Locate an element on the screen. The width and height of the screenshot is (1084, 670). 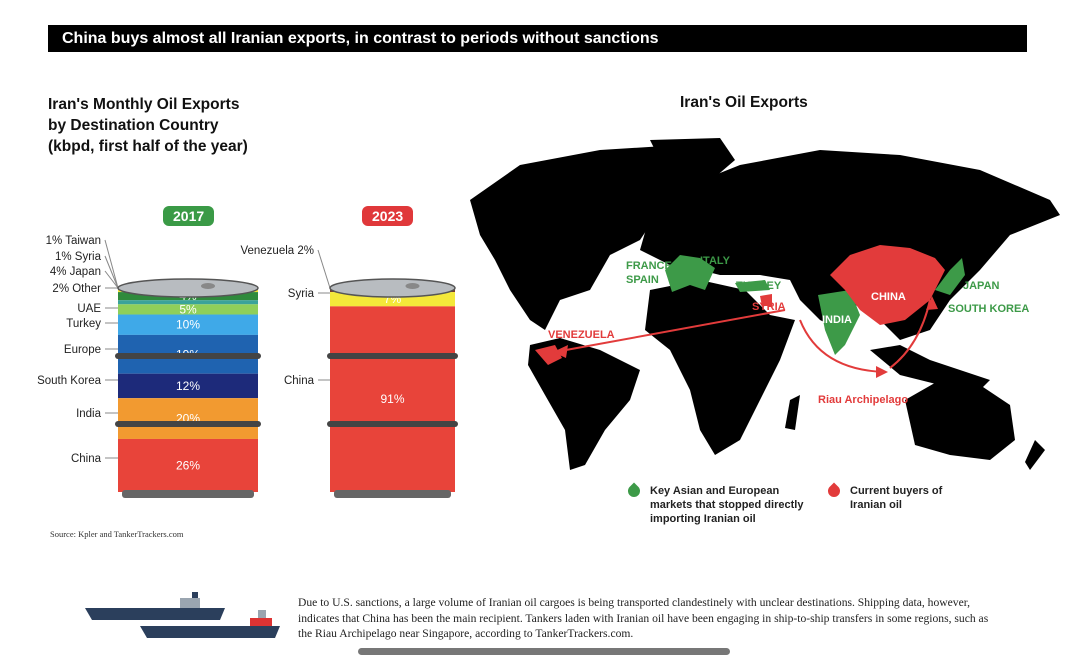
barrel-segment-india is located at coordinates (188, 418).